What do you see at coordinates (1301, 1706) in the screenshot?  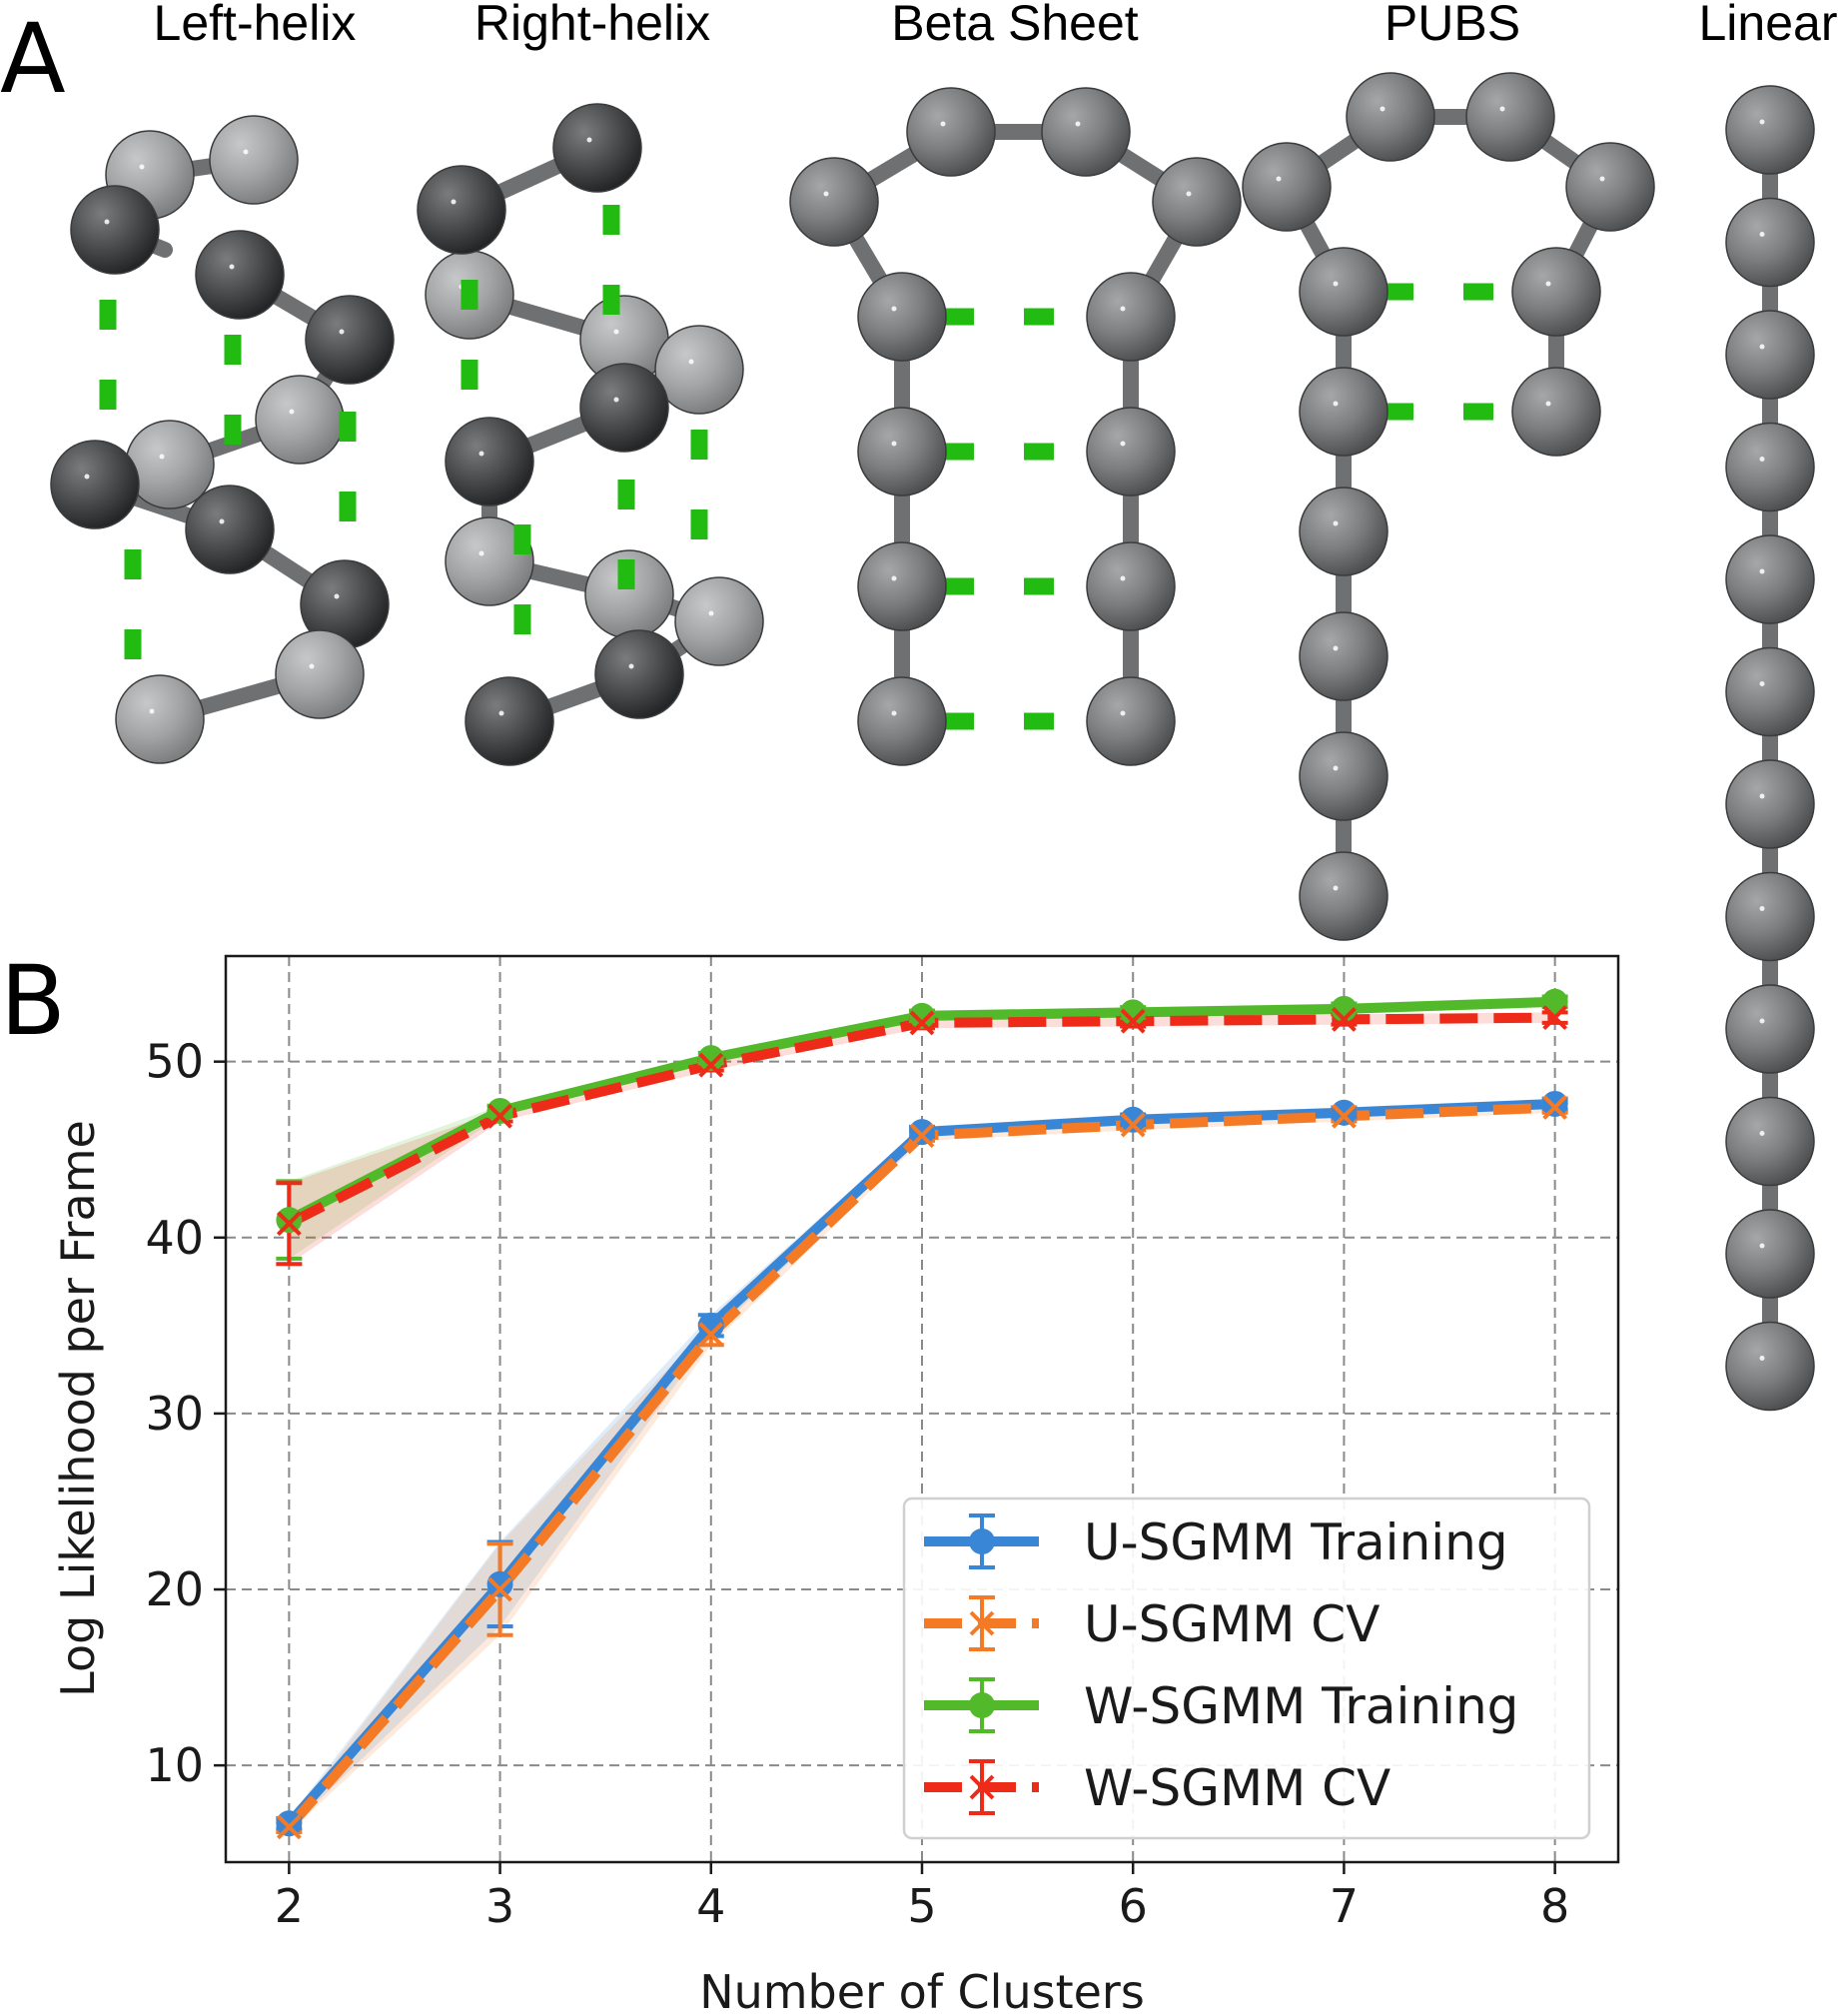 I see `legend-label: W-SGMM Training` at bounding box center [1301, 1706].